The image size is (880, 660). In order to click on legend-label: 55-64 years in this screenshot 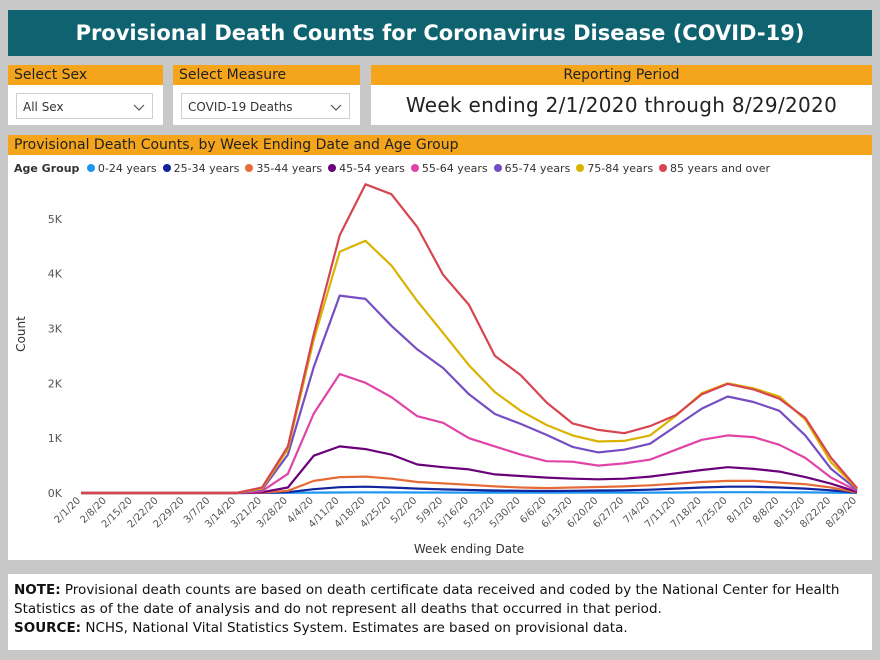, I will do `click(454, 168)`.